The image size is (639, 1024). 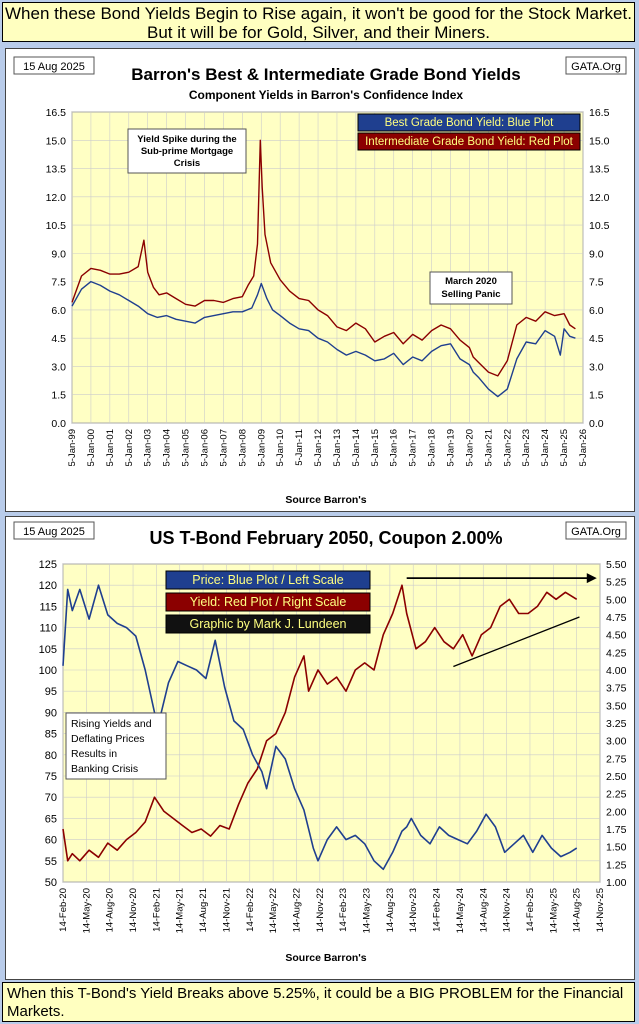 I want to click on x-tick-label: 14-May-21, so click(x=180, y=910).